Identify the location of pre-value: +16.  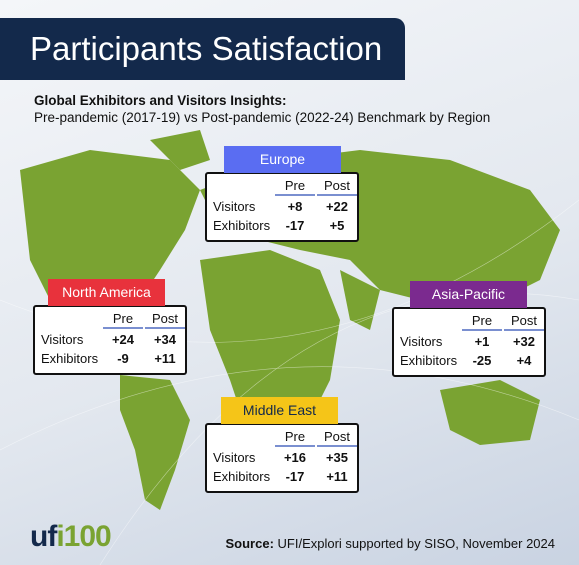
(295, 457).